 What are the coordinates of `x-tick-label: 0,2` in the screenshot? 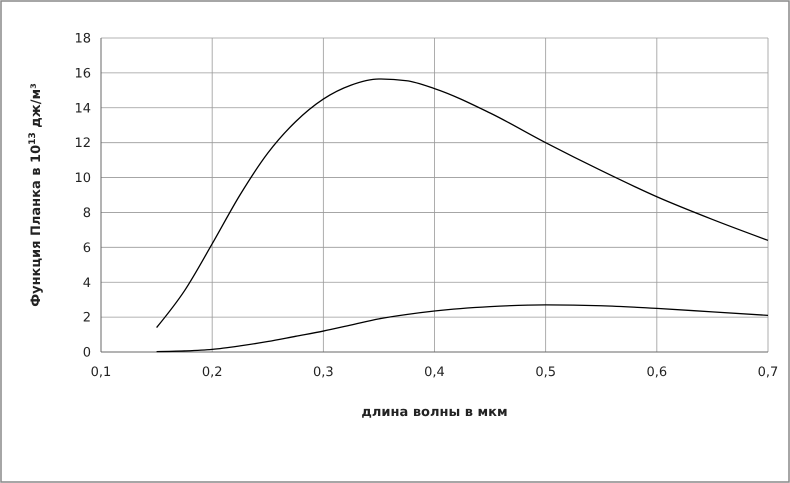 It's located at (212, 372).